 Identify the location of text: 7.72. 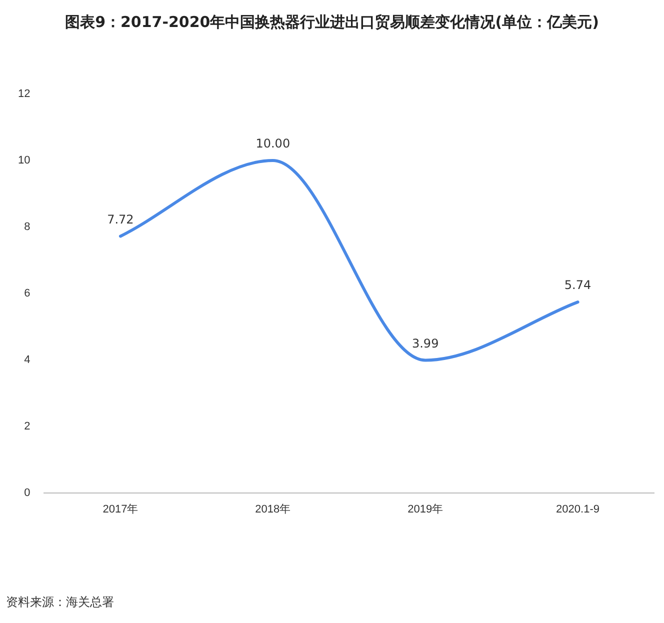
(120, 219).